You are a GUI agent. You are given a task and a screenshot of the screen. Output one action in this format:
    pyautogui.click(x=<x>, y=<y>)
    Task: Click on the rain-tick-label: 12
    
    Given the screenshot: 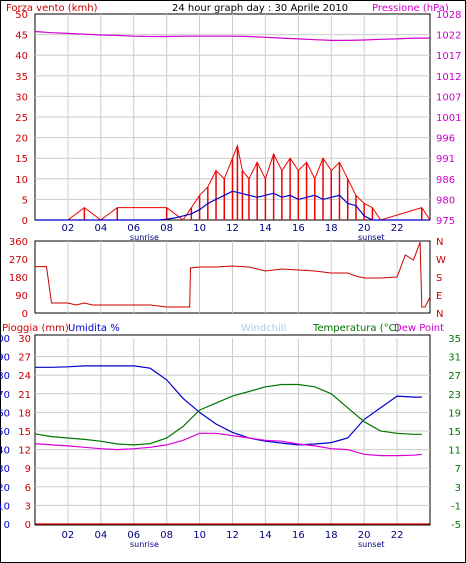 What is the action you would take?
    pyautogui.click(x=24, y=451)
    